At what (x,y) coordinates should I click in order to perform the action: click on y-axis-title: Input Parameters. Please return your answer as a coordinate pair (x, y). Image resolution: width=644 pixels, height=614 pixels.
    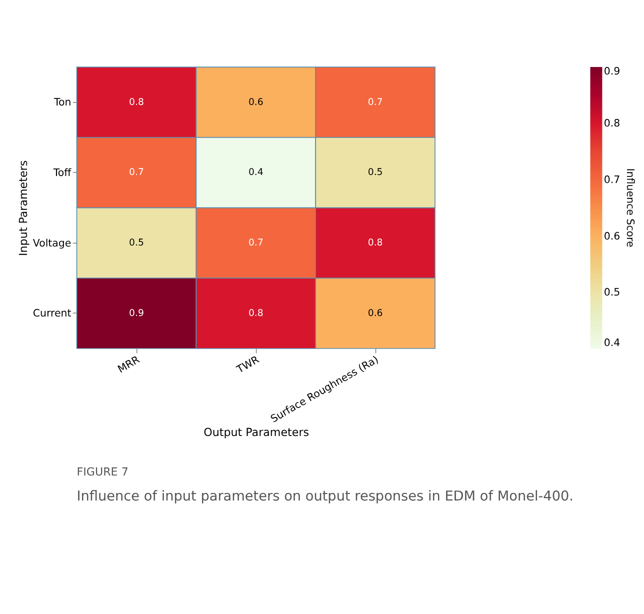
    Looking at the image, I should click on (23, 208).